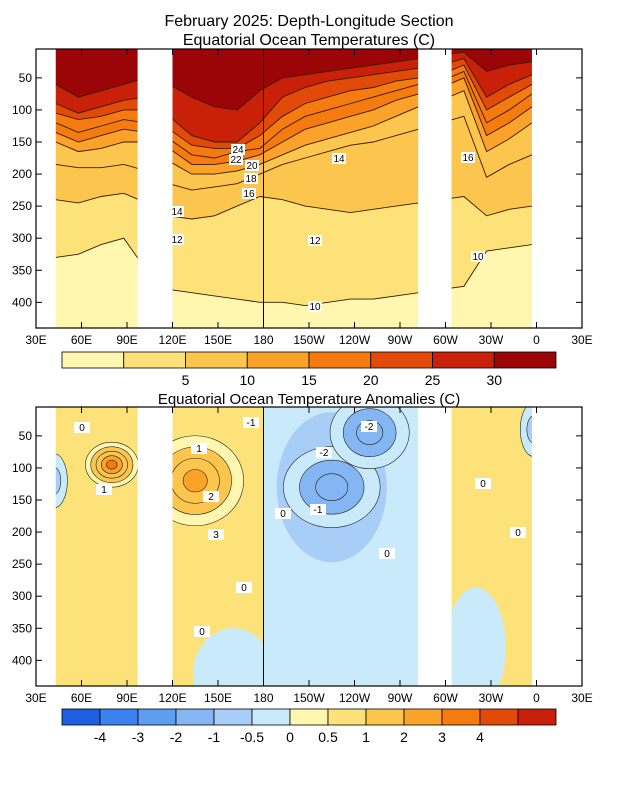  Describe the element at coordinates (355, 698) in the screenshot. I see `anomaly-x-tick-label: 120W` at that location.